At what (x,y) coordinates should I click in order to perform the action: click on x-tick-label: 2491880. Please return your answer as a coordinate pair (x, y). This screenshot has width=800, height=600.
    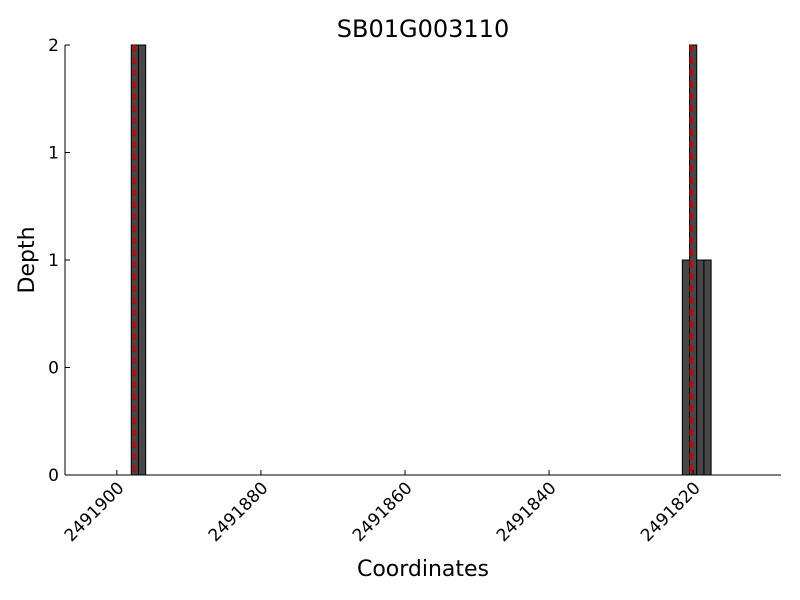
    Looking at the image, I should click on (239, 512).